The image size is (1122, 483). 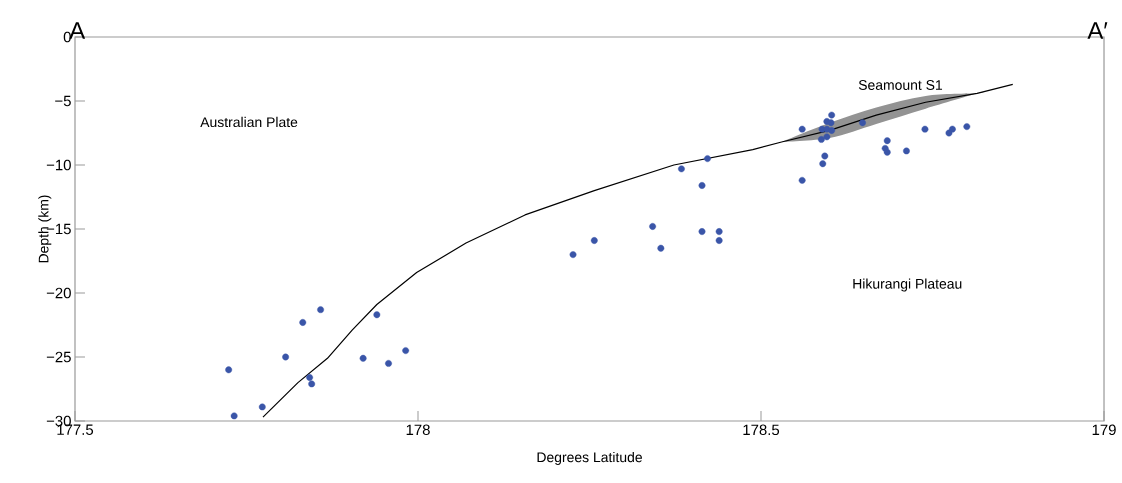 I want to click on y-tick-label: −20, so click(x=58, y=293).